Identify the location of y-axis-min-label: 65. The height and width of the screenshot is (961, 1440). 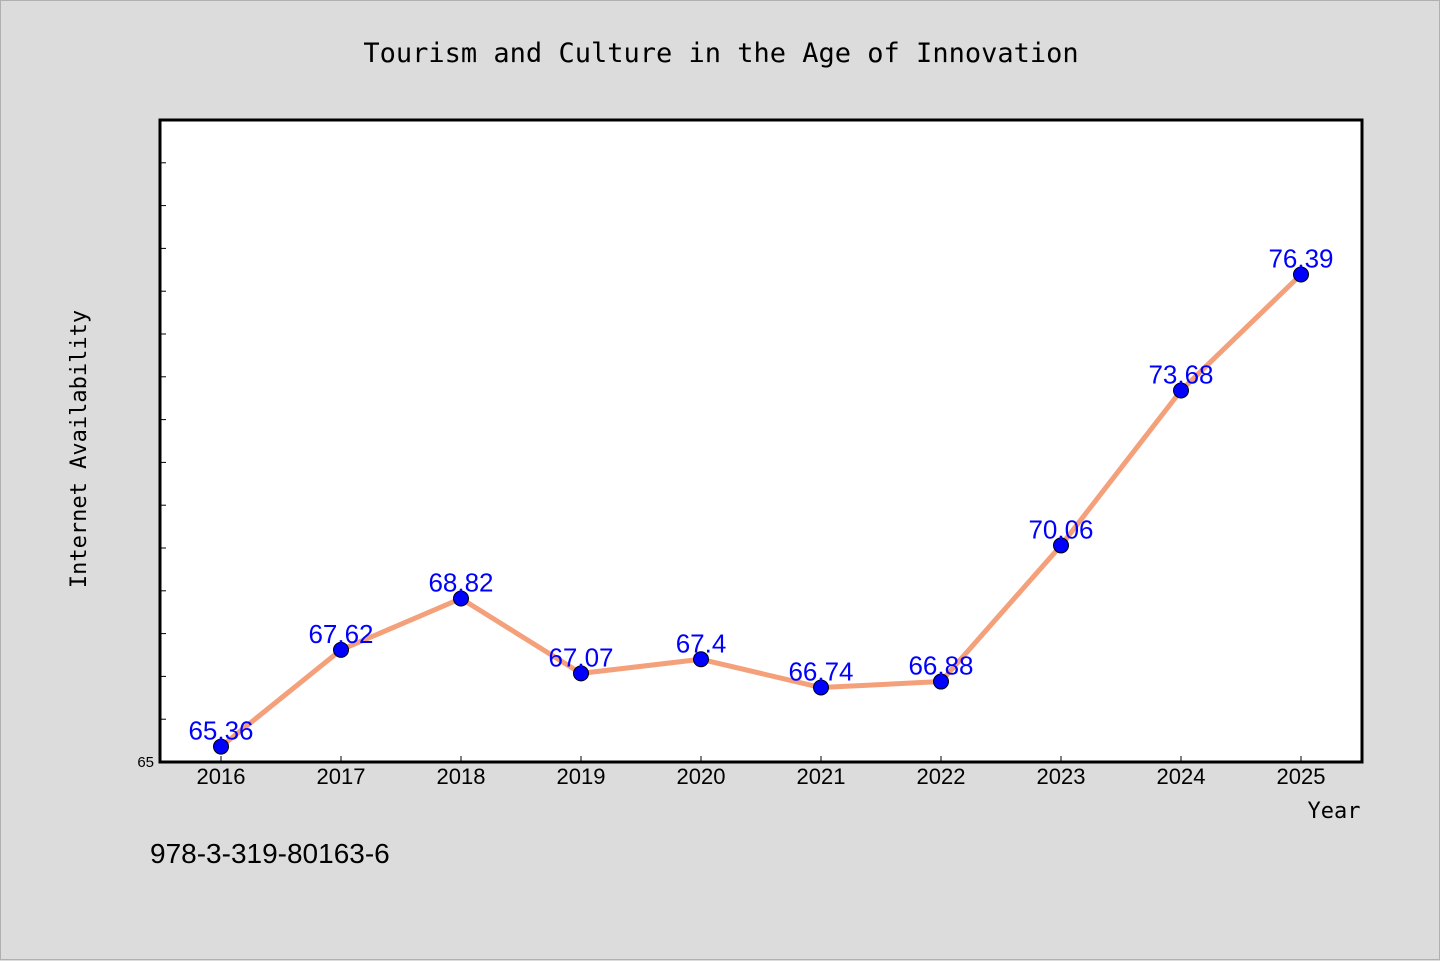
(145, 762).